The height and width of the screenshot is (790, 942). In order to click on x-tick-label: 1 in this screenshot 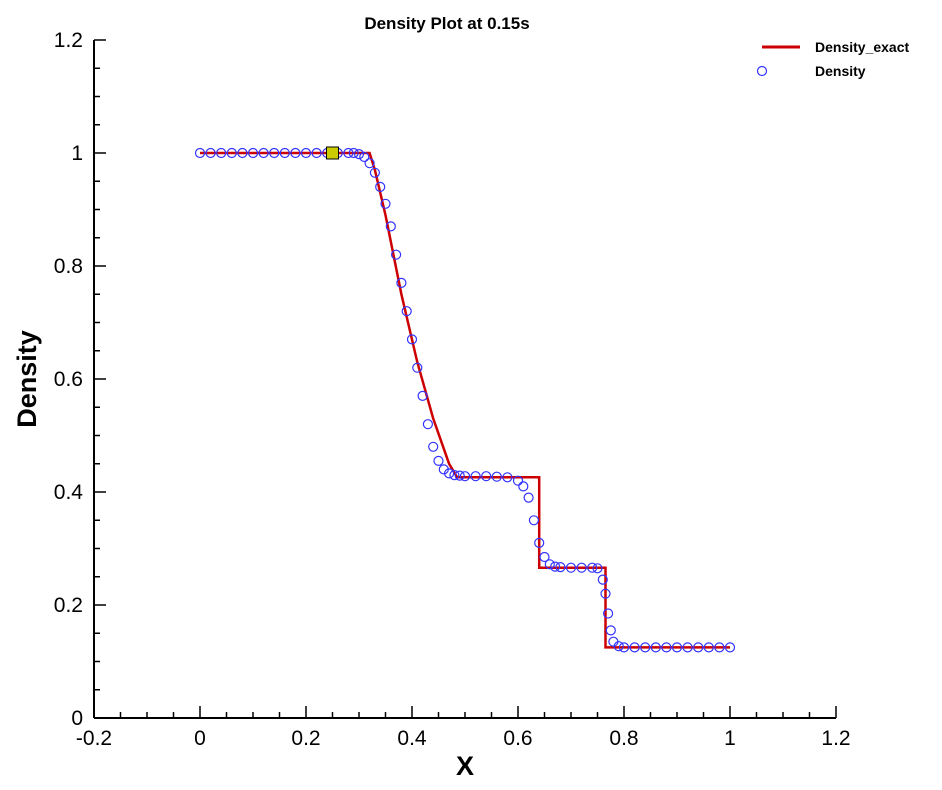, I will do `click(730, 738)`.